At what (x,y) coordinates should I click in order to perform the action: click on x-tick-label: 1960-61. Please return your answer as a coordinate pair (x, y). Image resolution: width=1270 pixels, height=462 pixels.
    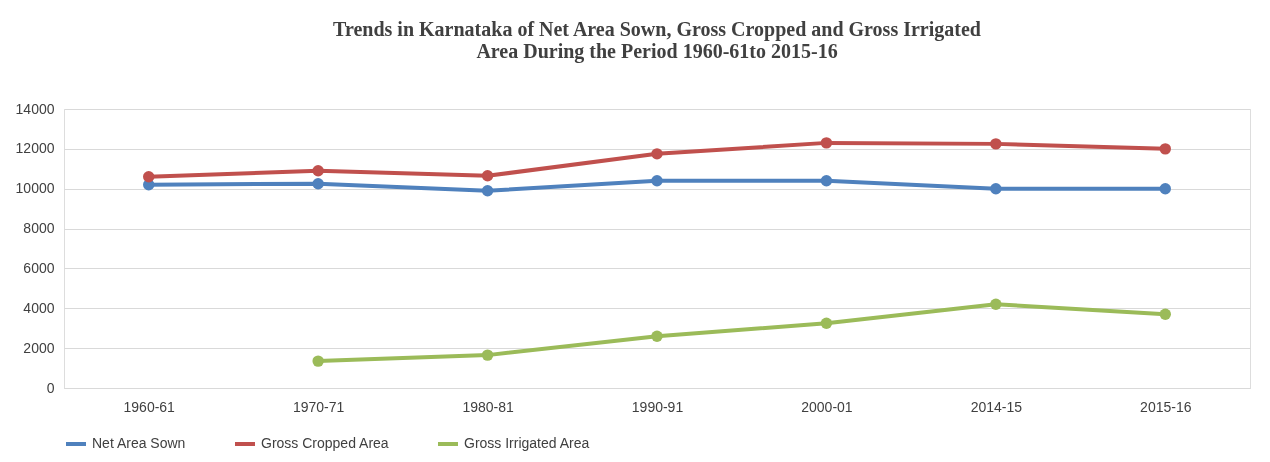
    Looking at the image, I should click on (149, 406).